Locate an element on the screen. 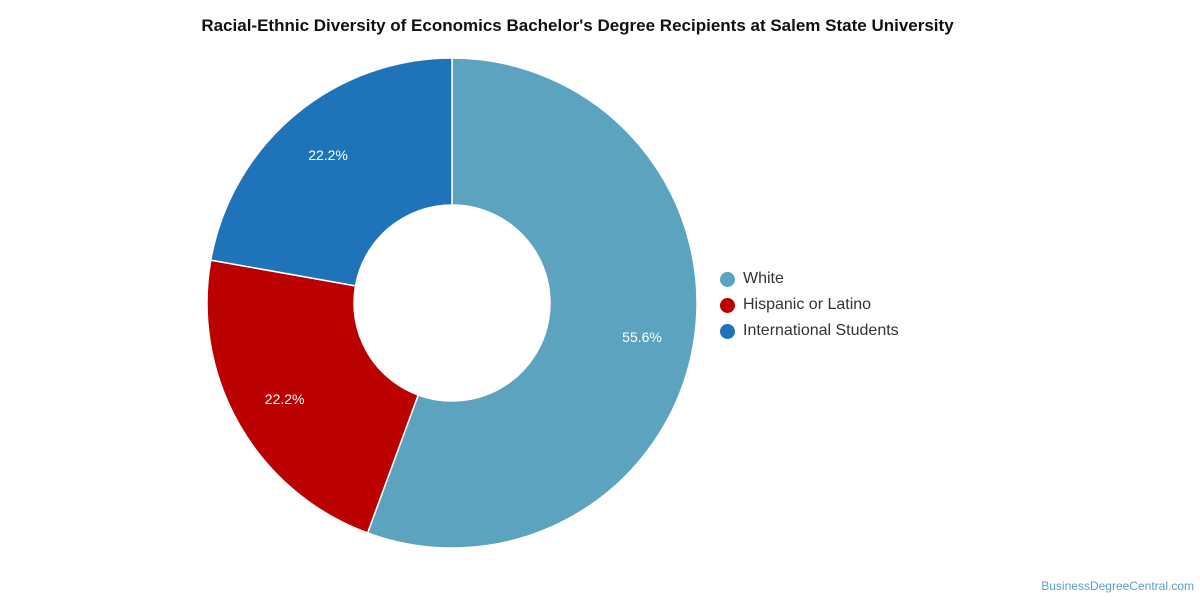 Image resolution: width=1200 pixels, height=600 pixels. slice-international-students is located at coordinates (331, 172).